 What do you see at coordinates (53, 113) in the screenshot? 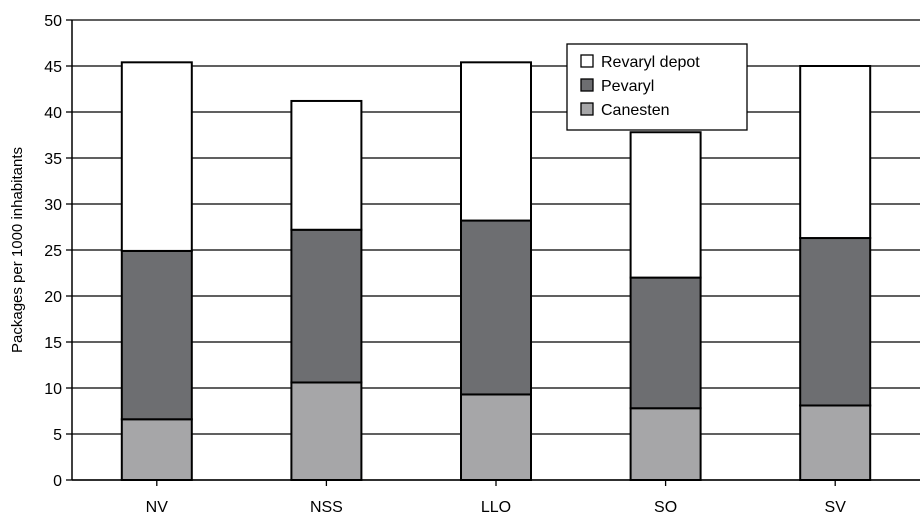
I see `y-tick-label: 40` at bounding box center [53, 113].